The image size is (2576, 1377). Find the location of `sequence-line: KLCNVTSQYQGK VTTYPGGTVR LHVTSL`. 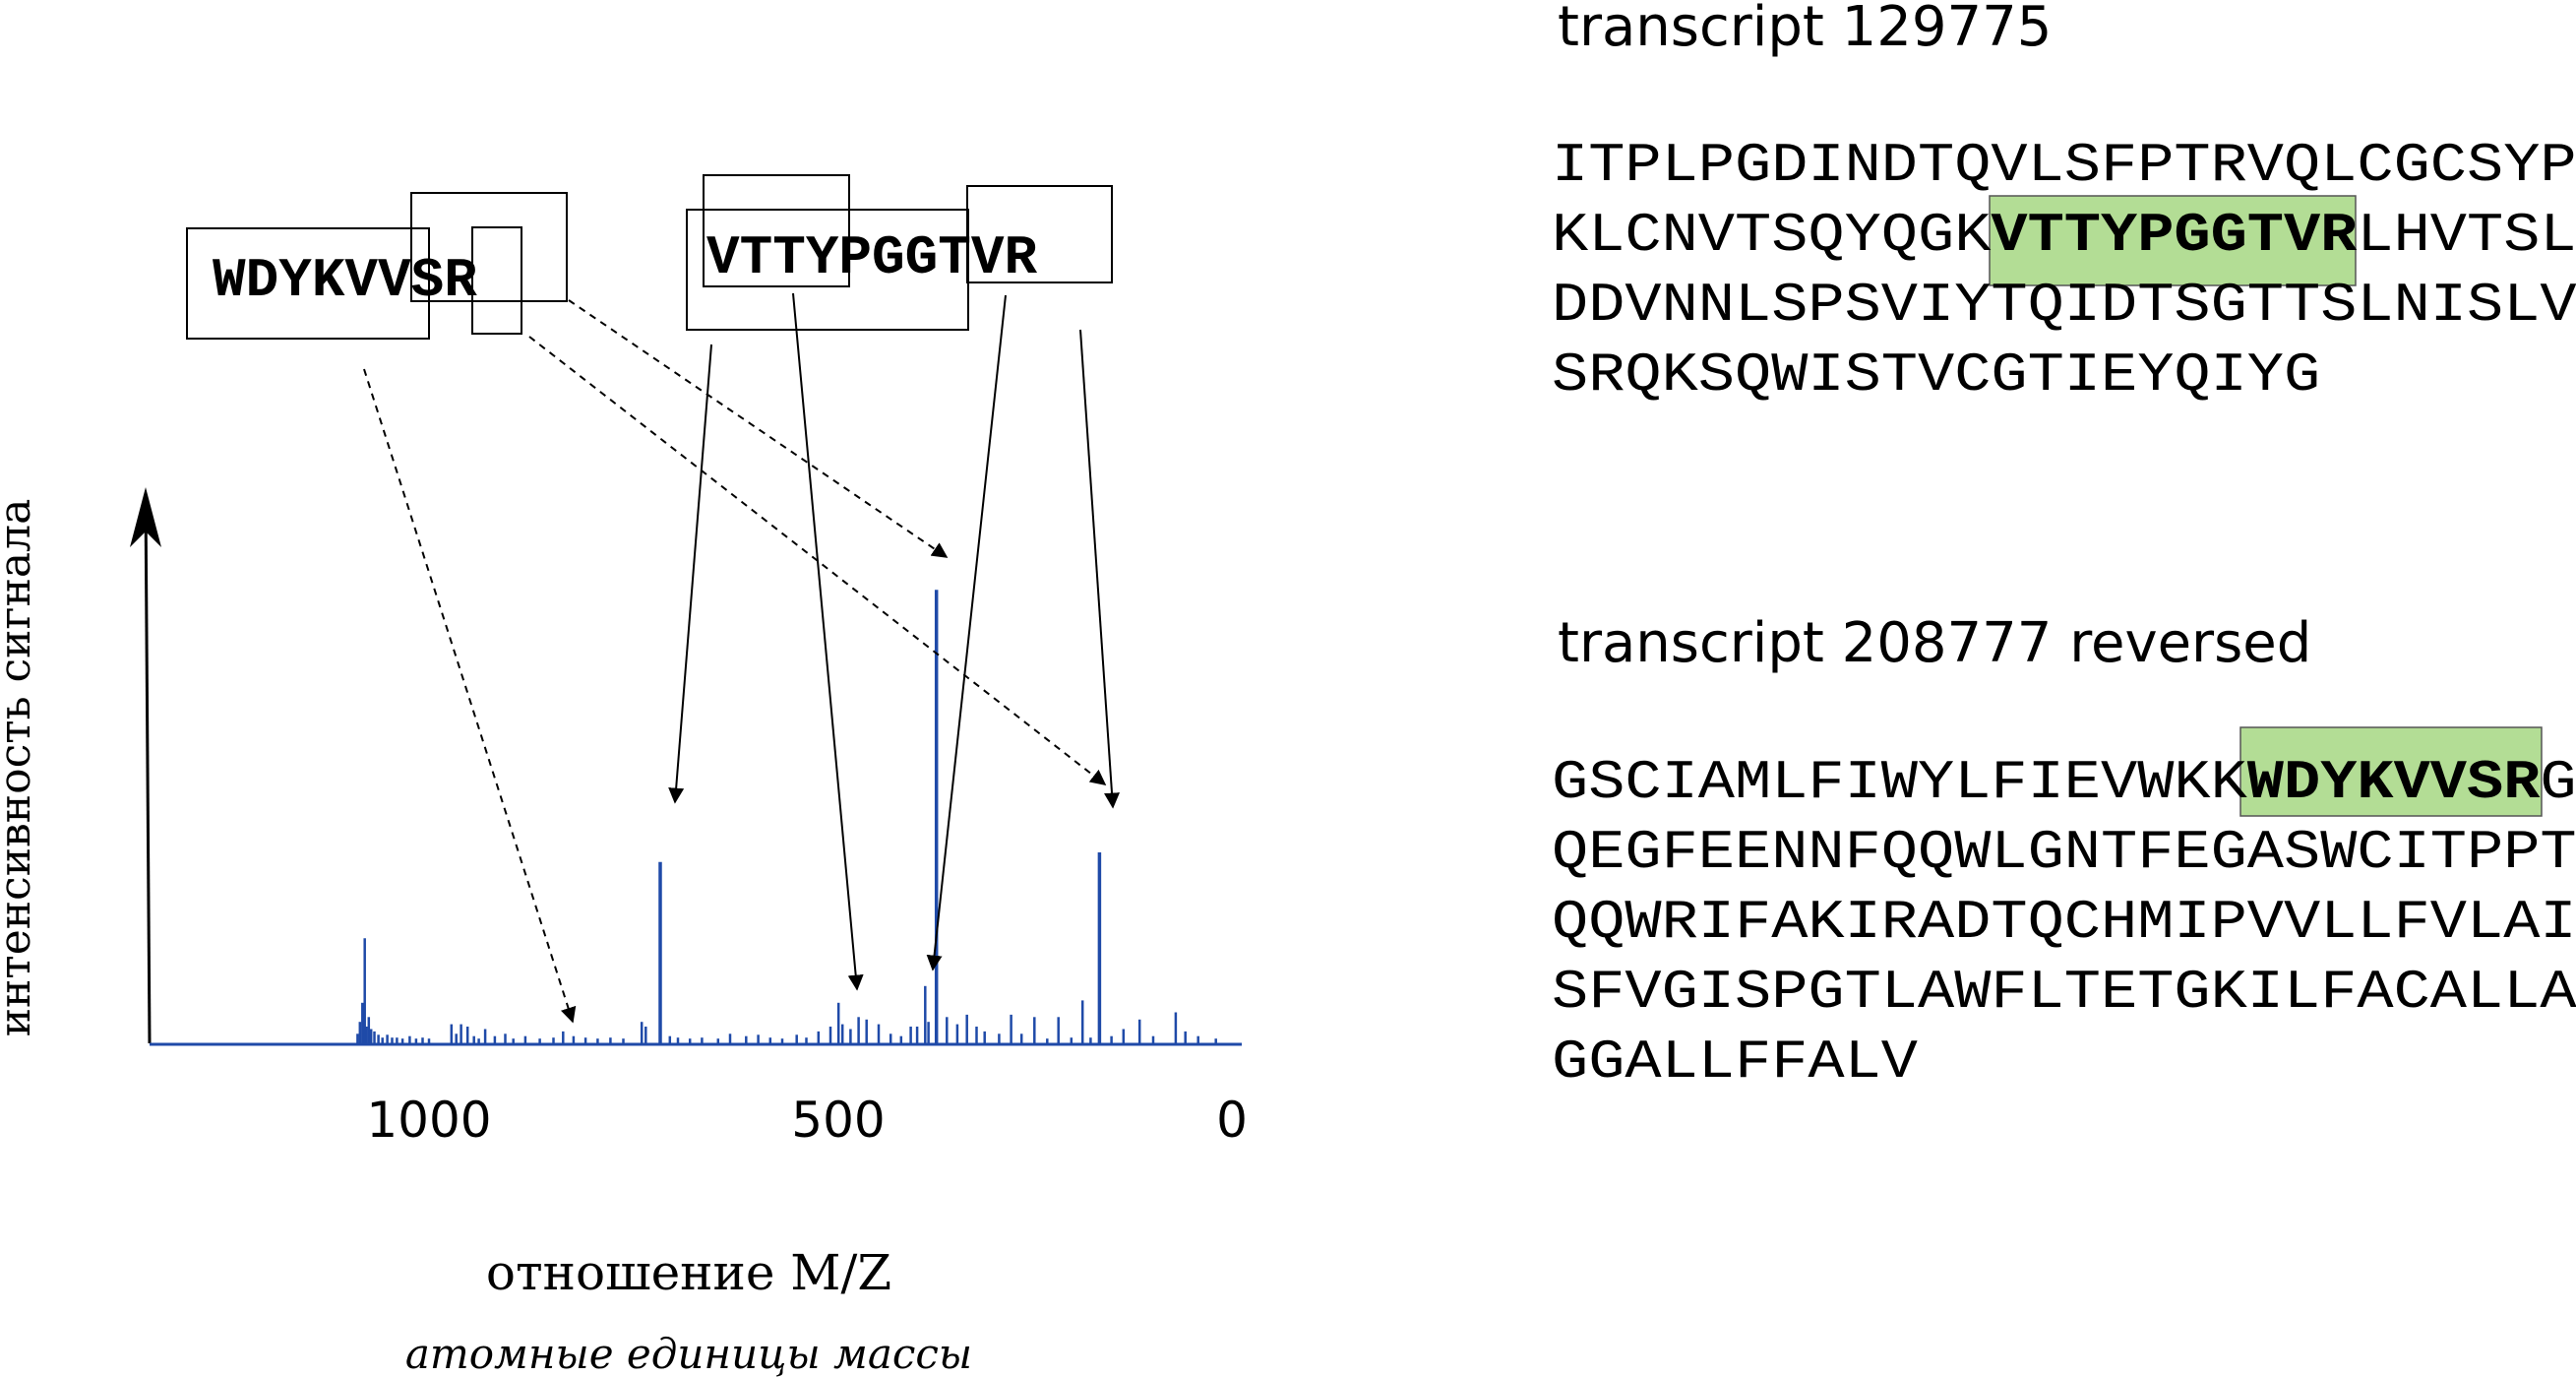

sequence-line: KLCNVTSQYQGK VTTYPGGTVR LHVTSL is located at coordinates (2064, 235).